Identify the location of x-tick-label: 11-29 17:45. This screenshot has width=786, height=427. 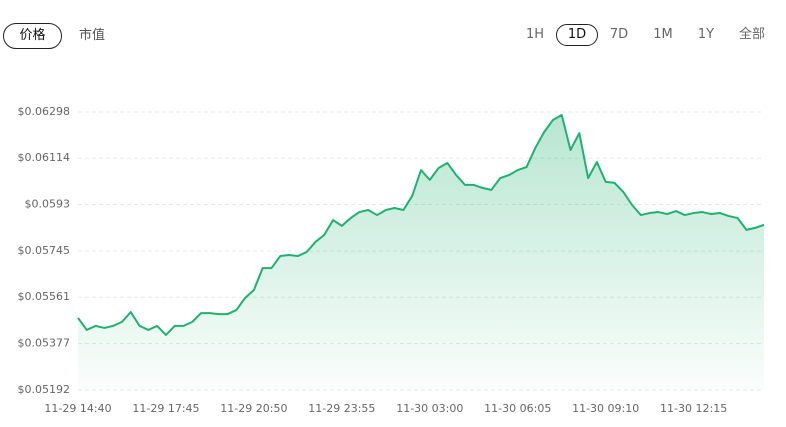
(165, 408).